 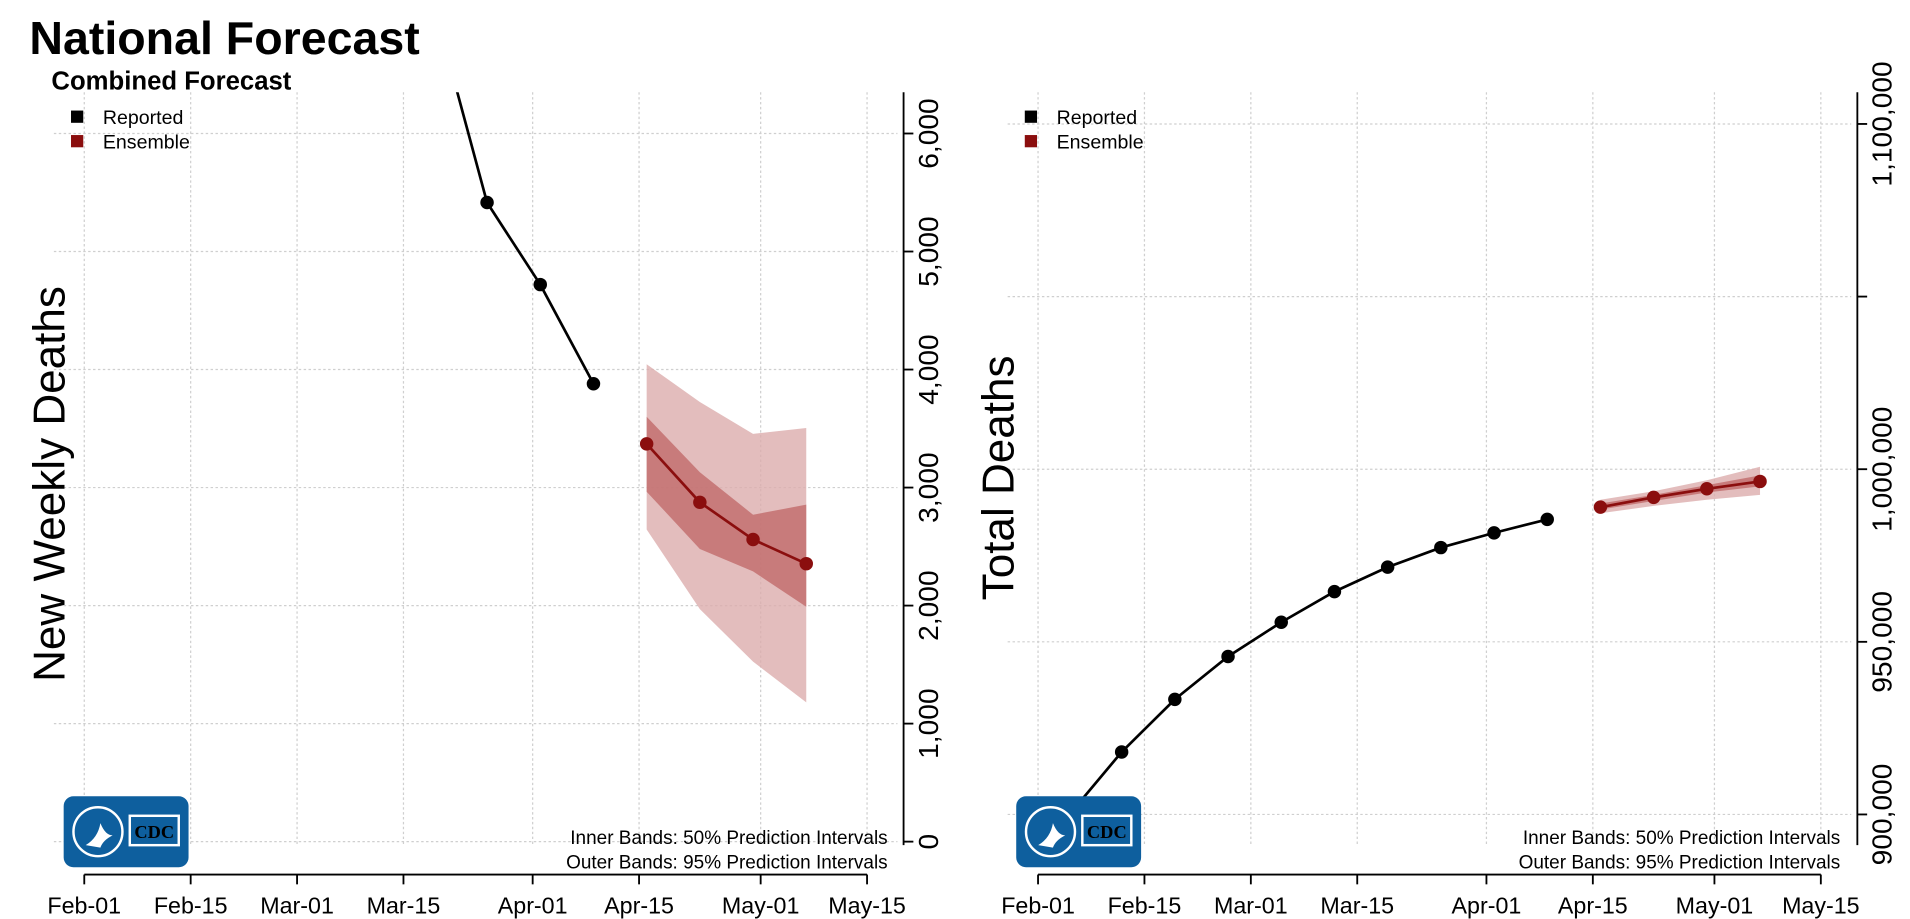 I want to click on y-axis-label: New Weekly Deaths, so click(x=49, y=484).